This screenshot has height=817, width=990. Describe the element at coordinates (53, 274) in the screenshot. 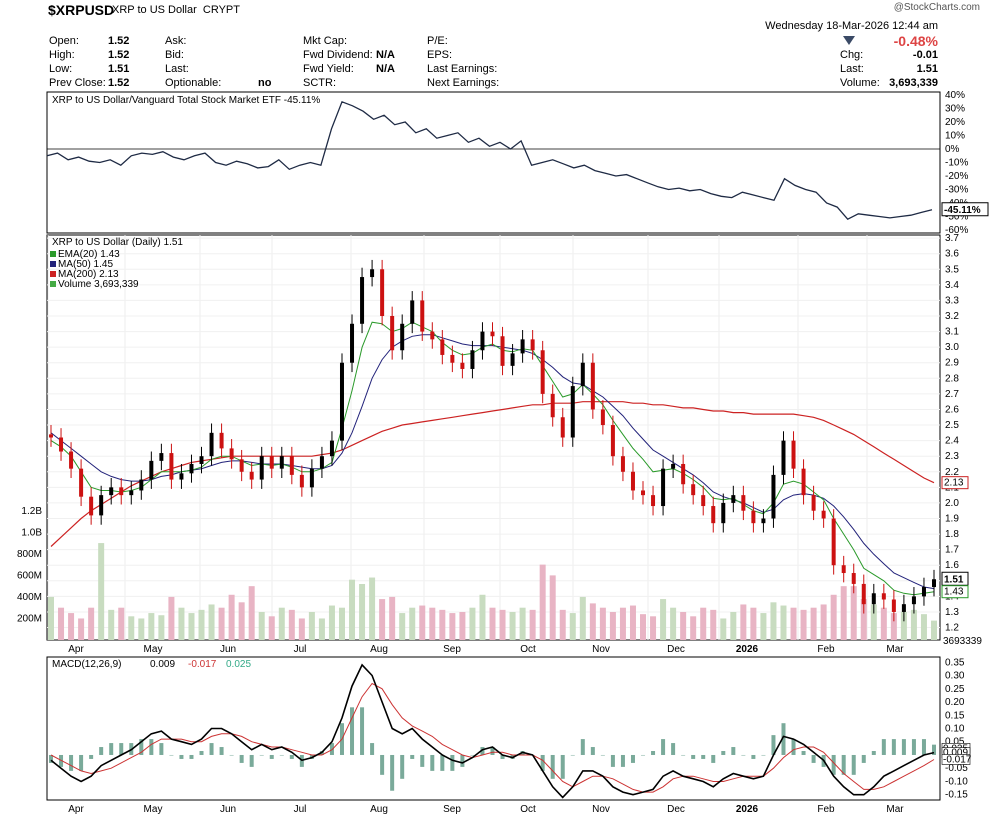

I see `legend-swatch` at that location.